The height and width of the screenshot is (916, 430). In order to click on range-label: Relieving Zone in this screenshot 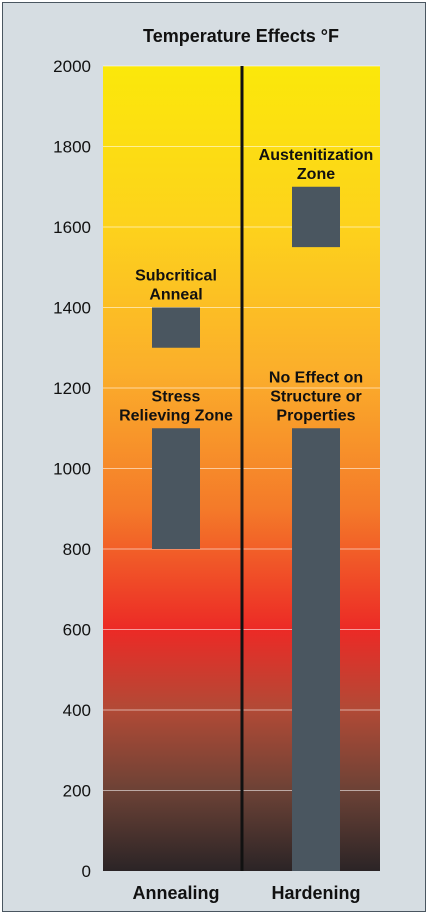, I will do `click(176, 415)`.